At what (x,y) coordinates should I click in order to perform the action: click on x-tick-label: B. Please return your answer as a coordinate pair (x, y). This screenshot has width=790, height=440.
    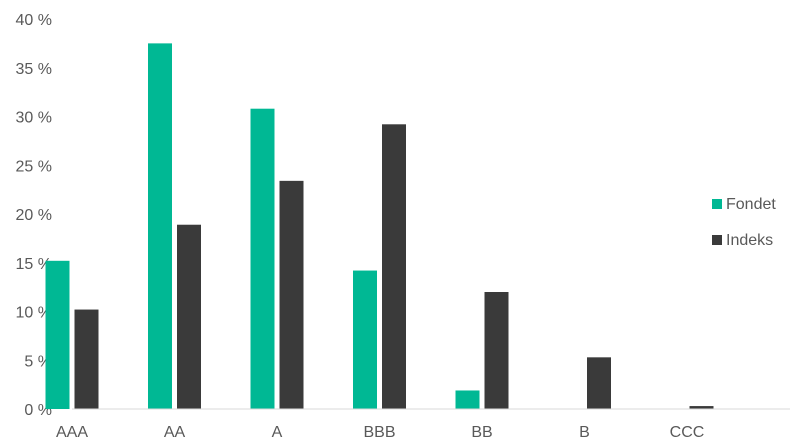
    Looking at the image, I should click on (584, 432).